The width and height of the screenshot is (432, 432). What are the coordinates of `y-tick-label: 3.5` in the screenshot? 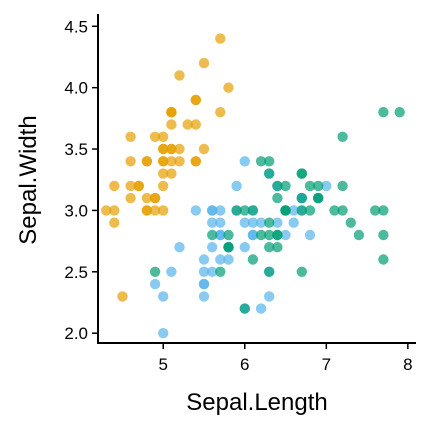 It's located at (76, 149).